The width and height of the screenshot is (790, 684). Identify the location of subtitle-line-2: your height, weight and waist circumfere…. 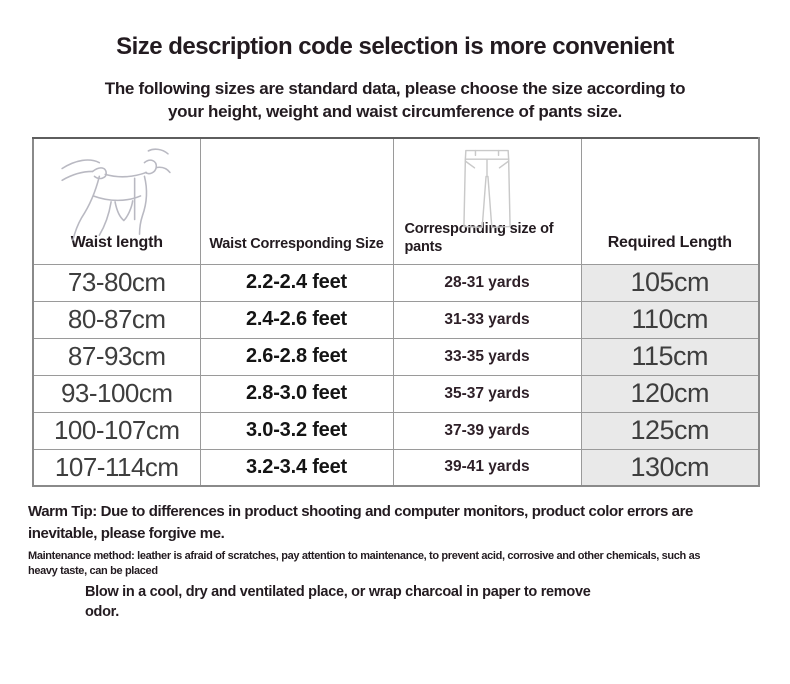
(395, 111).